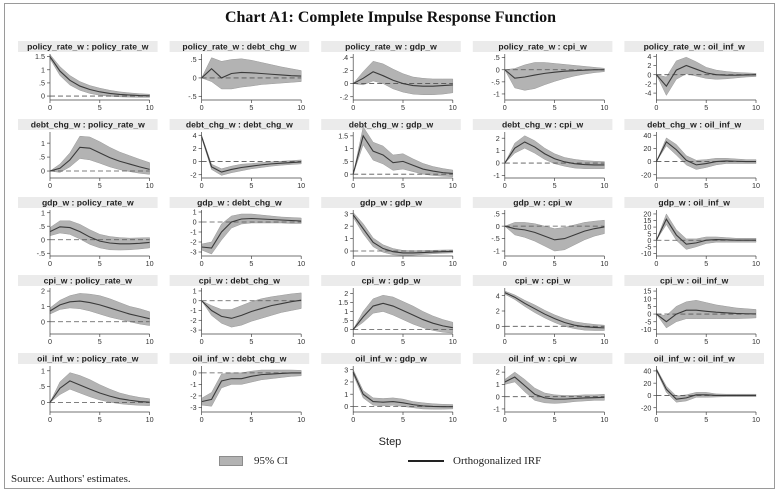  I want to click on irf-panel: debt_chg_w : debt_chg_w -2 0 2 4 0 5 10, so click(239, 154).